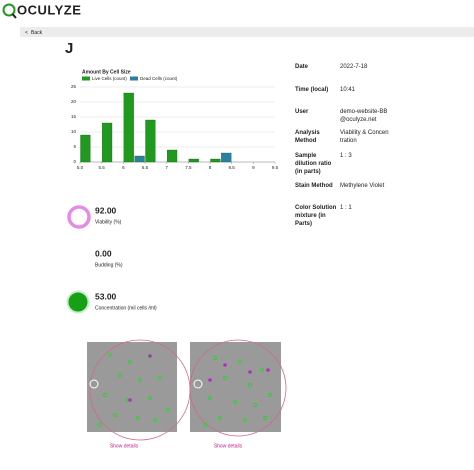  What do you see at coordinates (78, 302) in the screenshot?
I see `concentration-dot` at bounding box center [78, 302].